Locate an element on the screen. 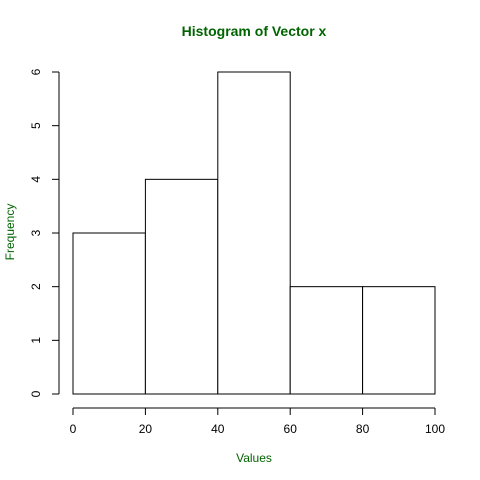 Image resolution: width=480 pixels, height=480 pixels. x-axis: 0 20 40 60 80 100 is located at coordinates (257, 421).